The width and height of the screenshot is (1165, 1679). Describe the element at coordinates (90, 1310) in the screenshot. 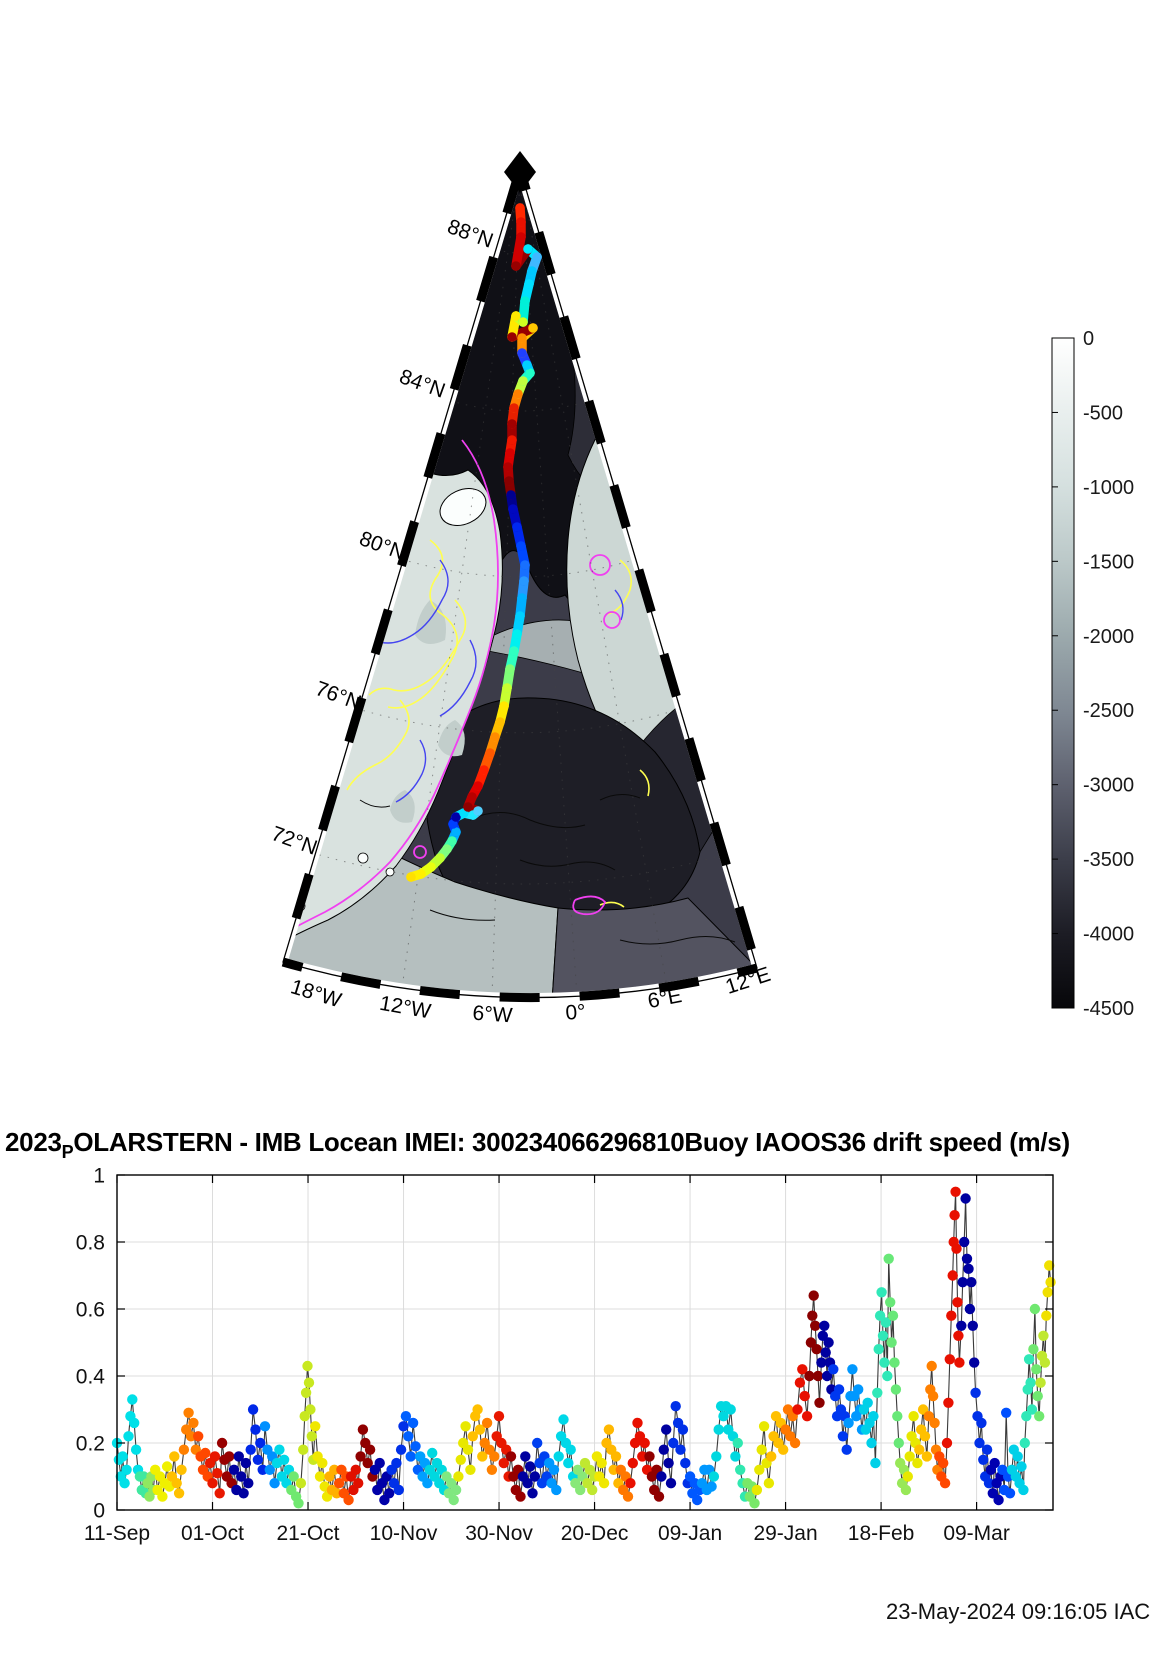

I see `y-tick-label: 0.6` at that location.